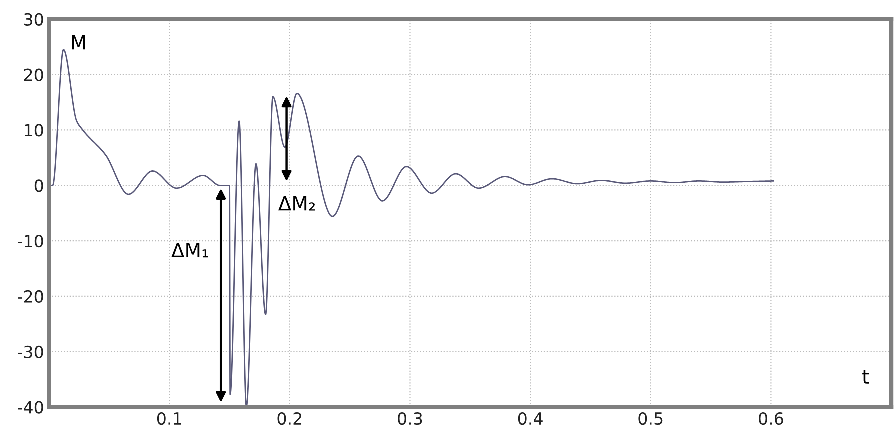 The height and width of the screenshot is (431, 896). What do you see at coordinates (34, 75) in the screenshot?
I see `y-tick-label: 20` at bounding box center [34, 75].